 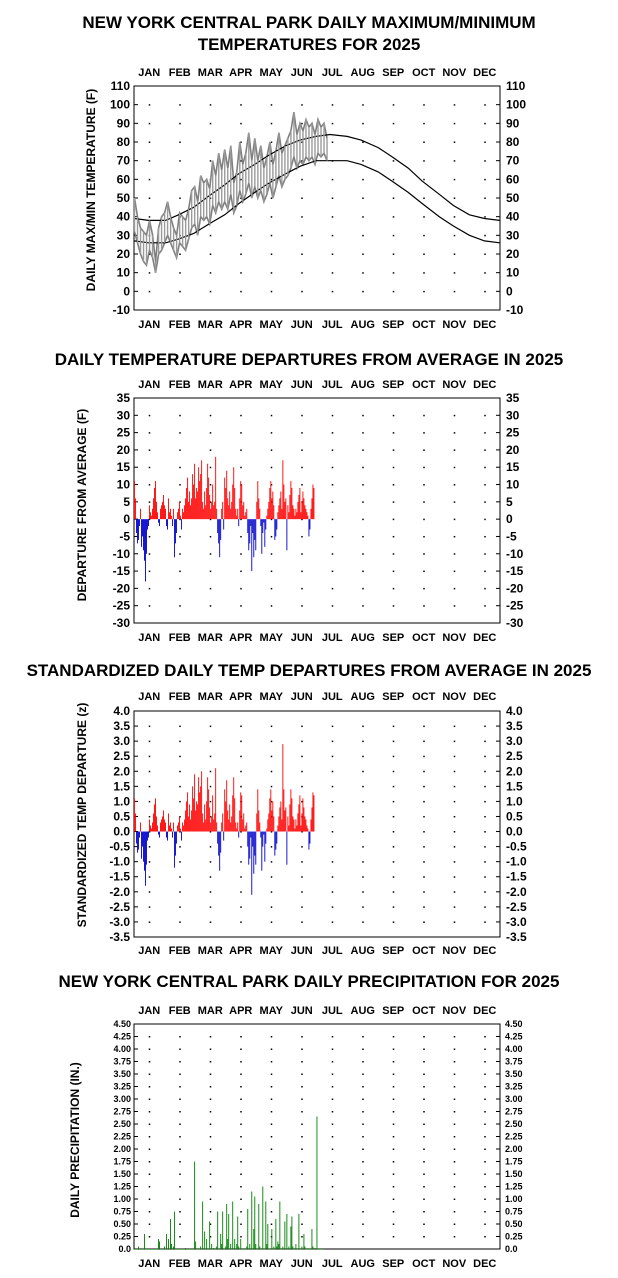 What do you see at coordinates (514, 1087) in the screenshot?
I see `ytick-label-right: 3.25` at bounding box center [514, 1087].